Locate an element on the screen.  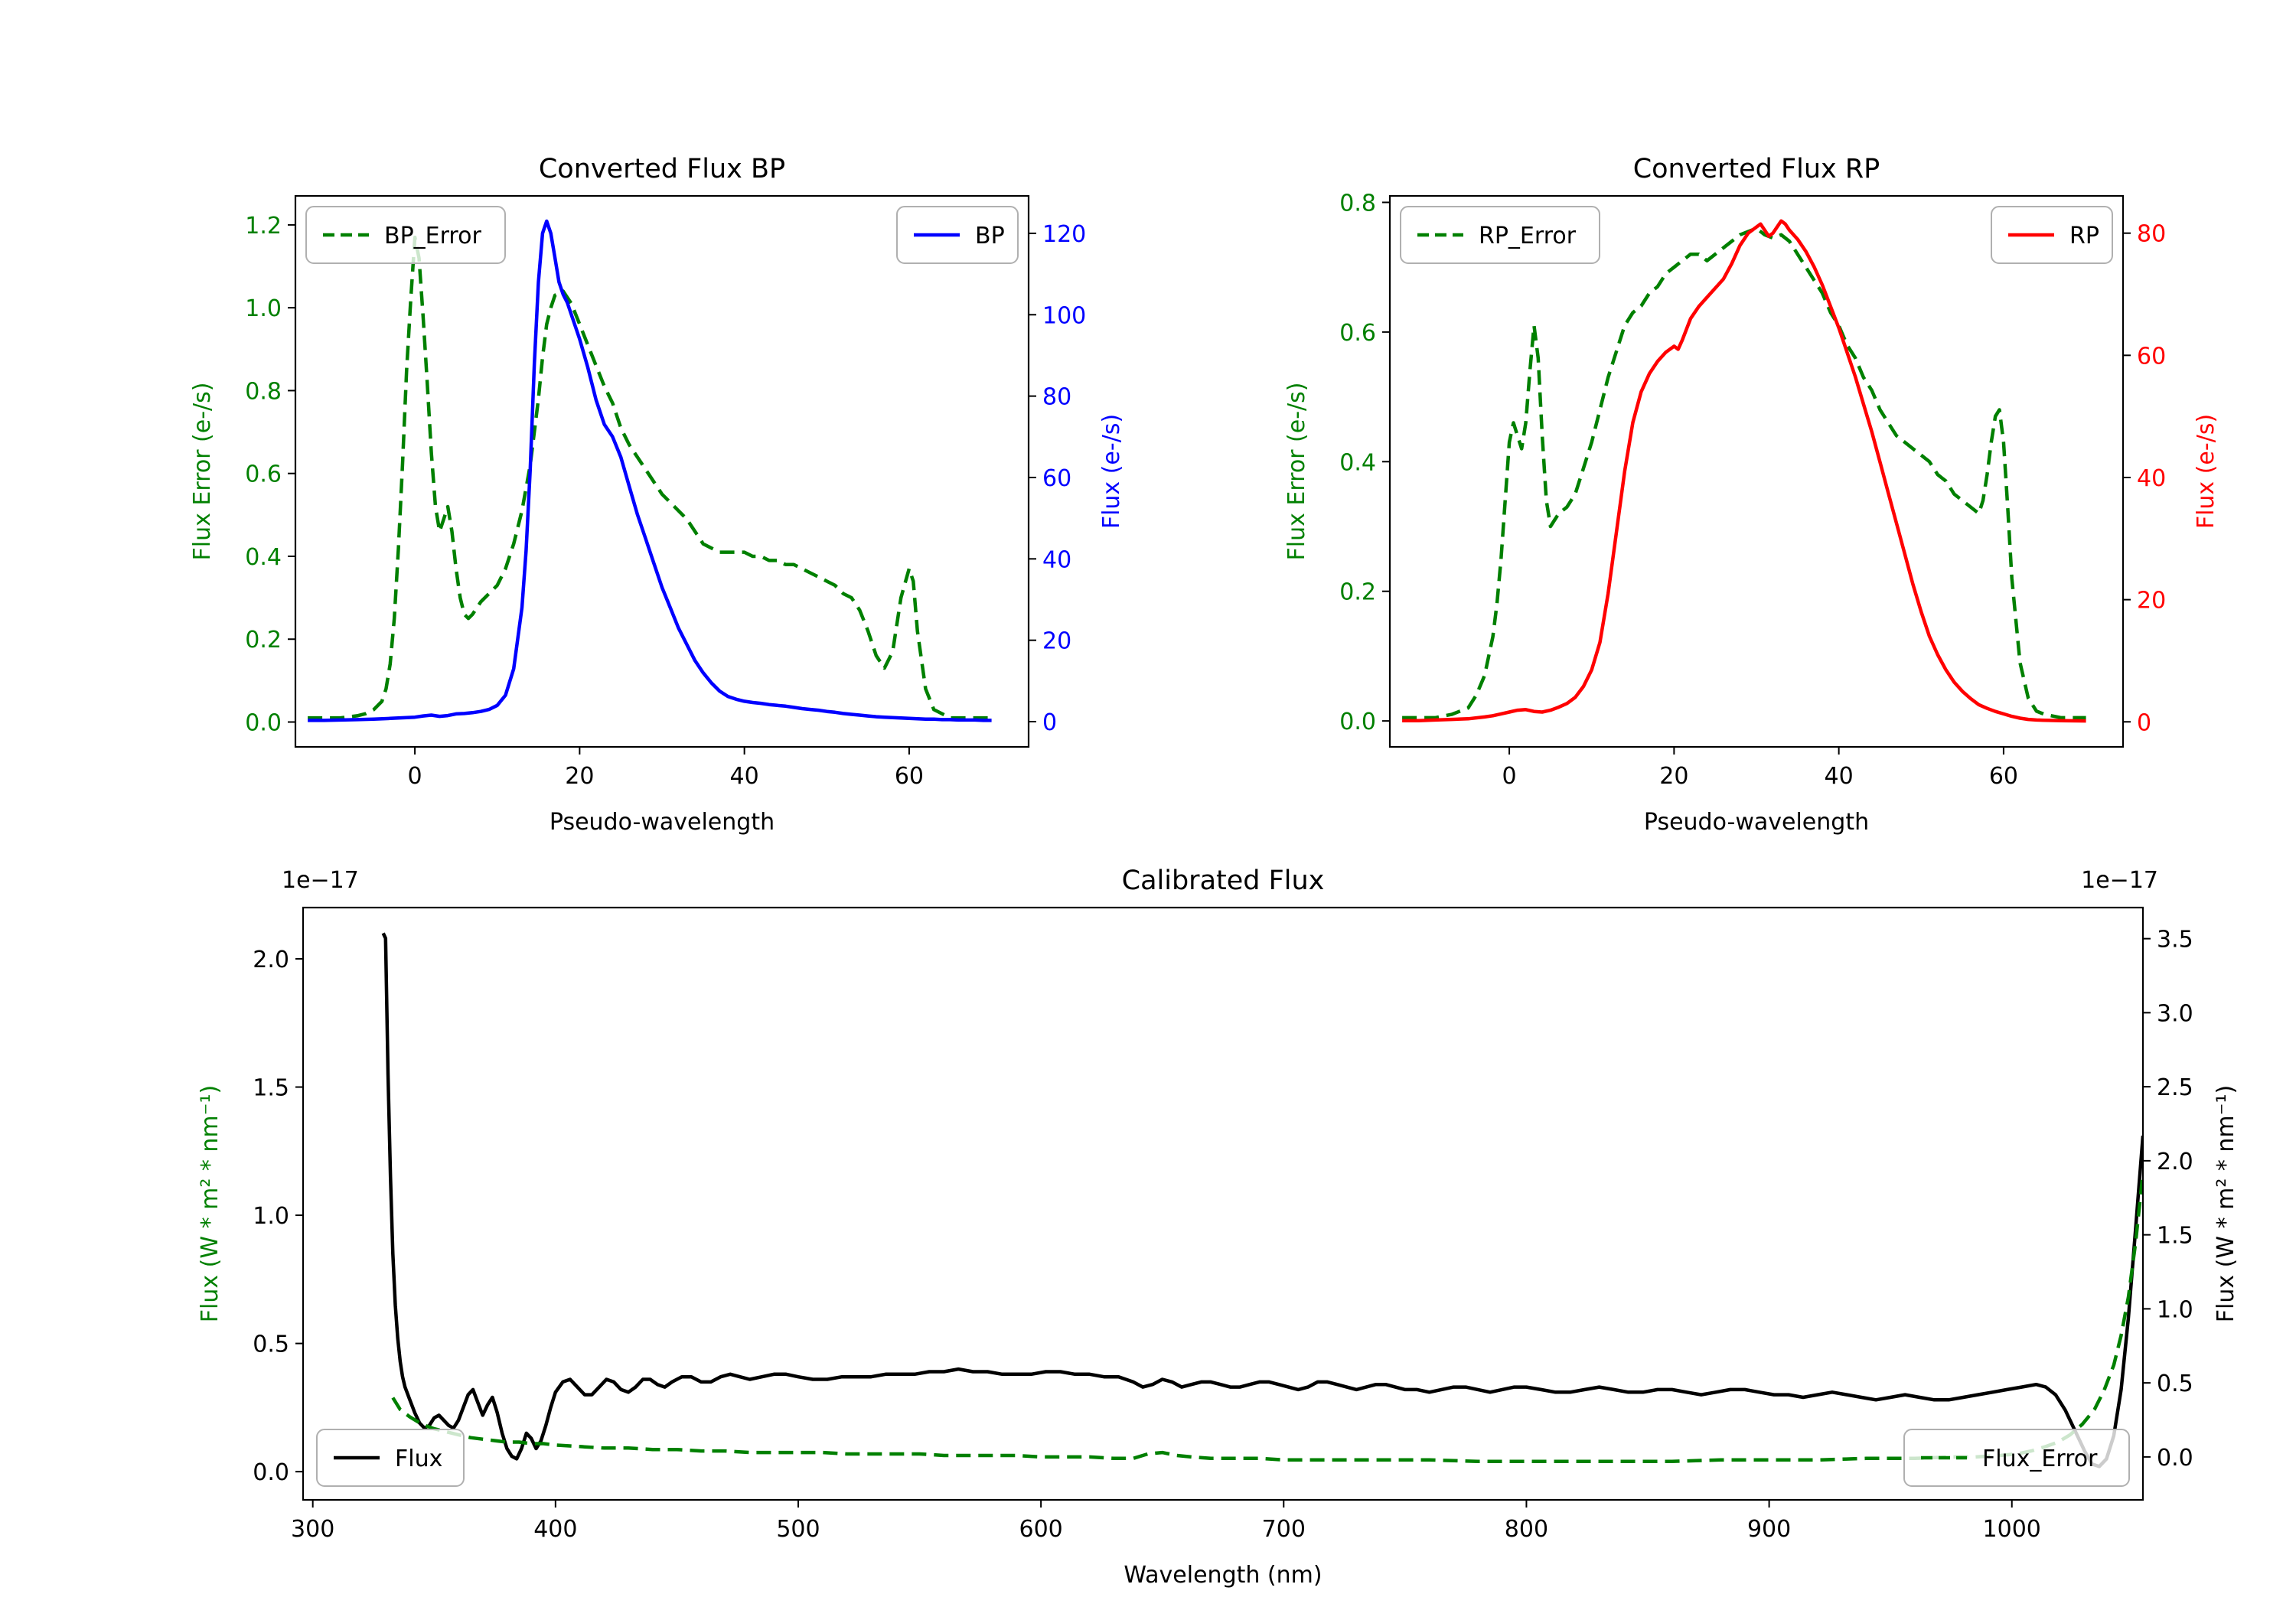
x-axis-label: Wavelength (nm) is located at coordinates (1223, 1576).